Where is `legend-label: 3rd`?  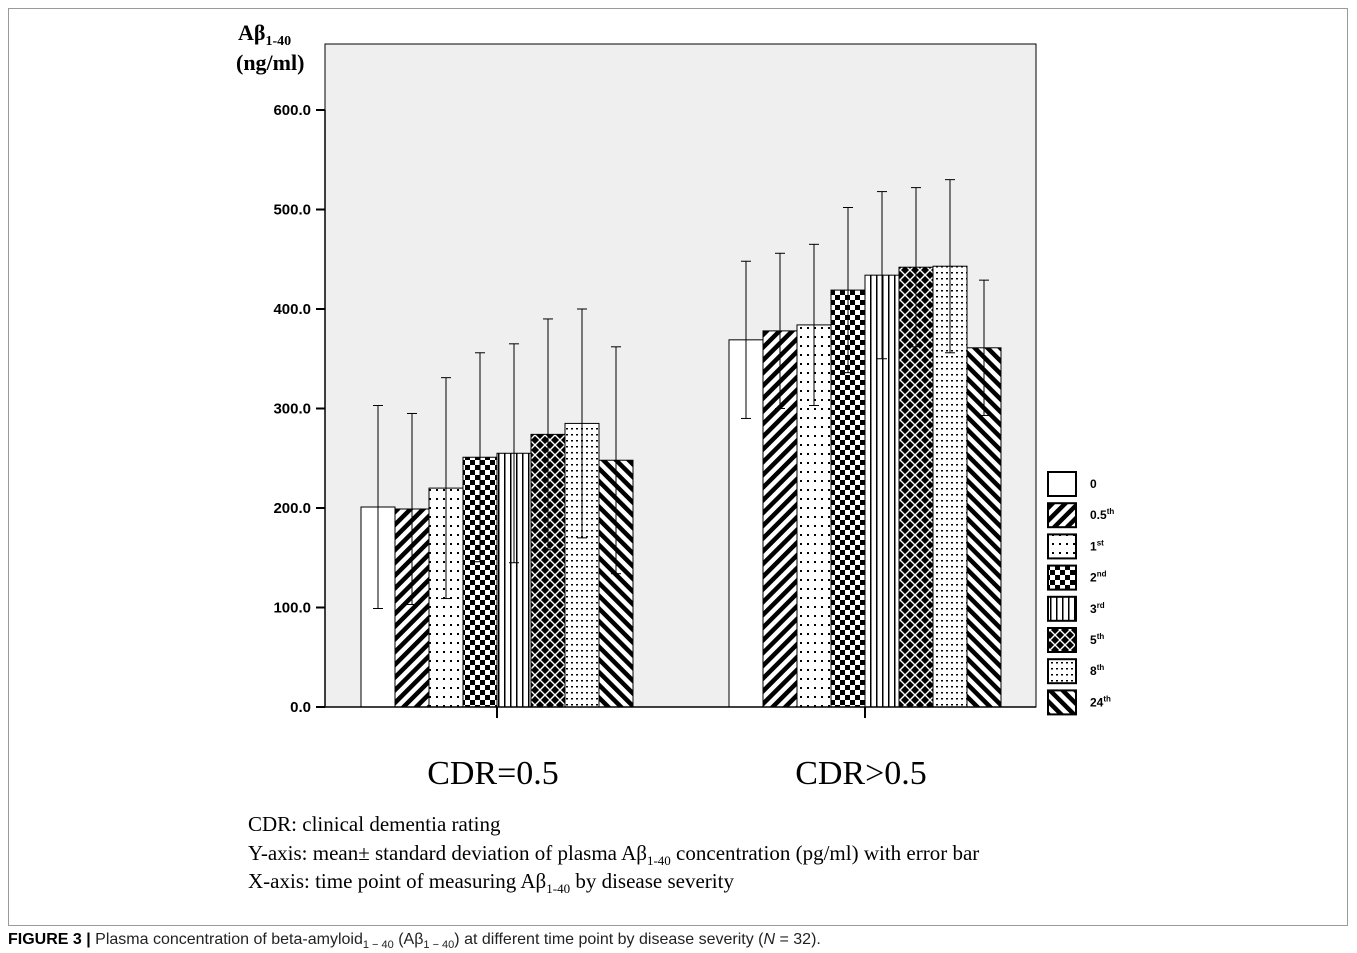 legend-label: 3rd is located at coordinates (1097, 608).